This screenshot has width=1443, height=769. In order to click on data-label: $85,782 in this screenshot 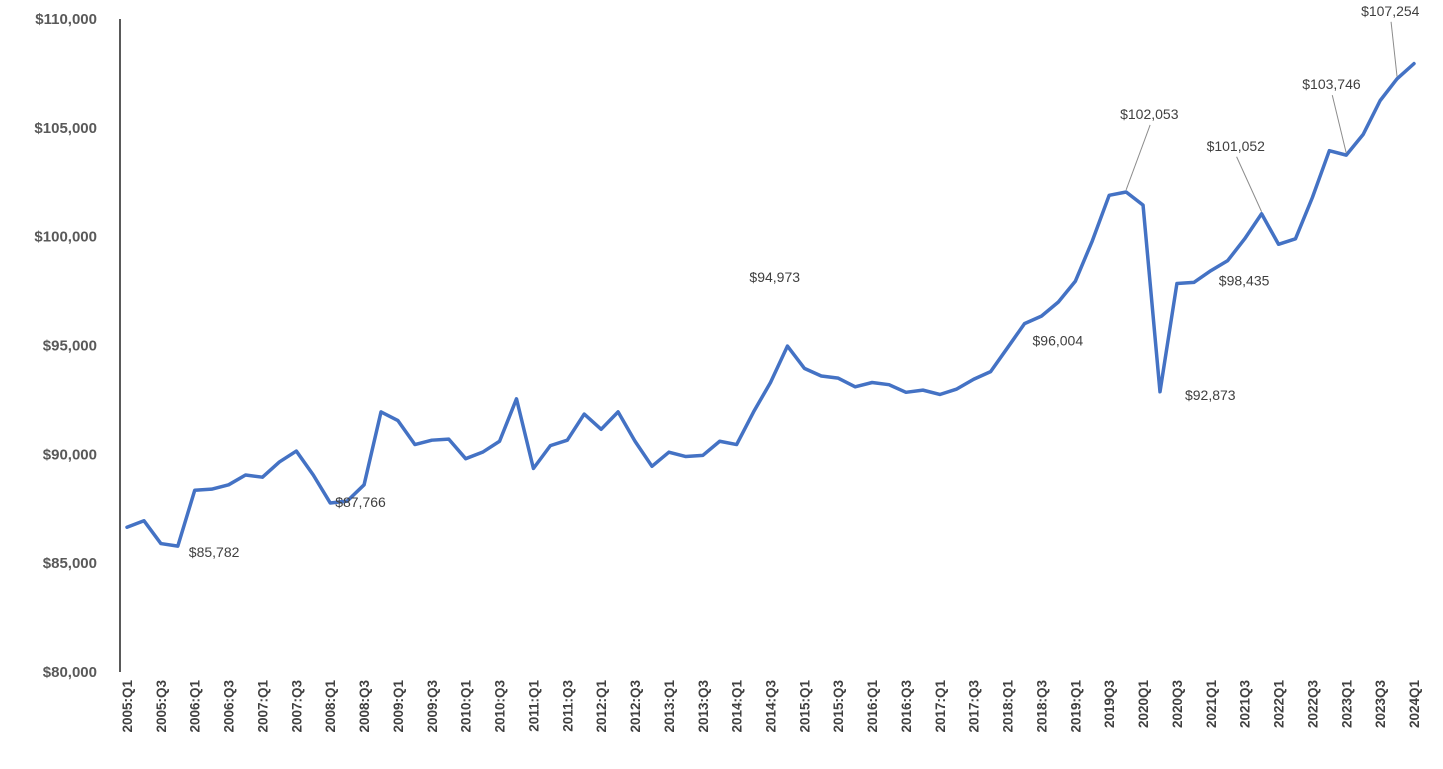, I will do `click(214, 552)`.